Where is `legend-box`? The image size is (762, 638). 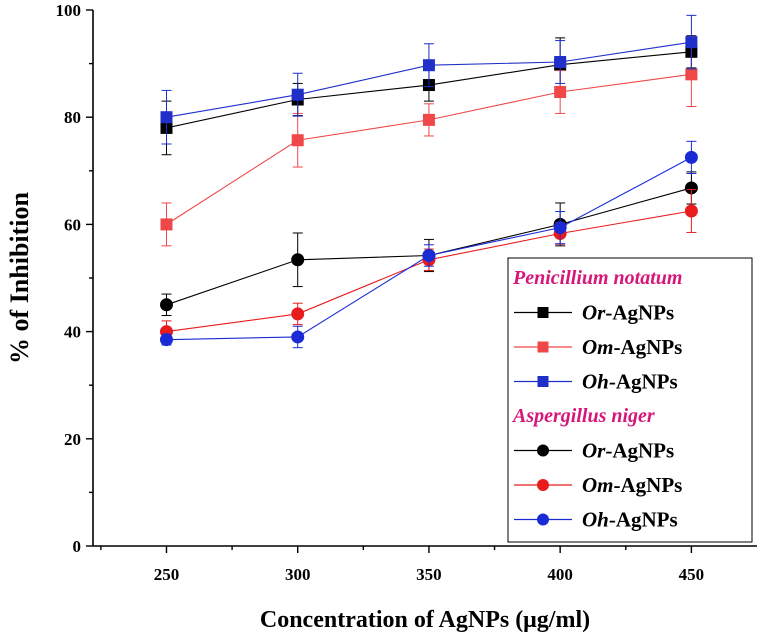 legend-box is located at coordinates (630, 400).